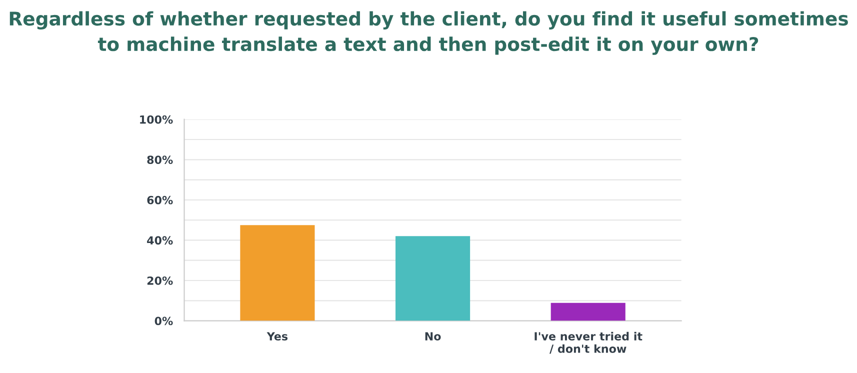 This screenshot has width=857, height=373. What do you see at coordinates (160, 280) in the screenshot?
I see `y-tick-label: 20%` at bounding box center [160, 280].